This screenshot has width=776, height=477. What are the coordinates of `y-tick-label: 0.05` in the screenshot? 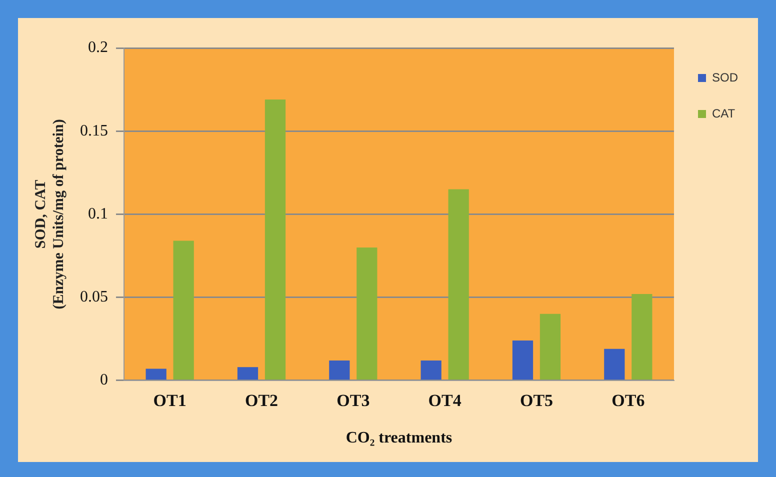 It's located at (94, 297).